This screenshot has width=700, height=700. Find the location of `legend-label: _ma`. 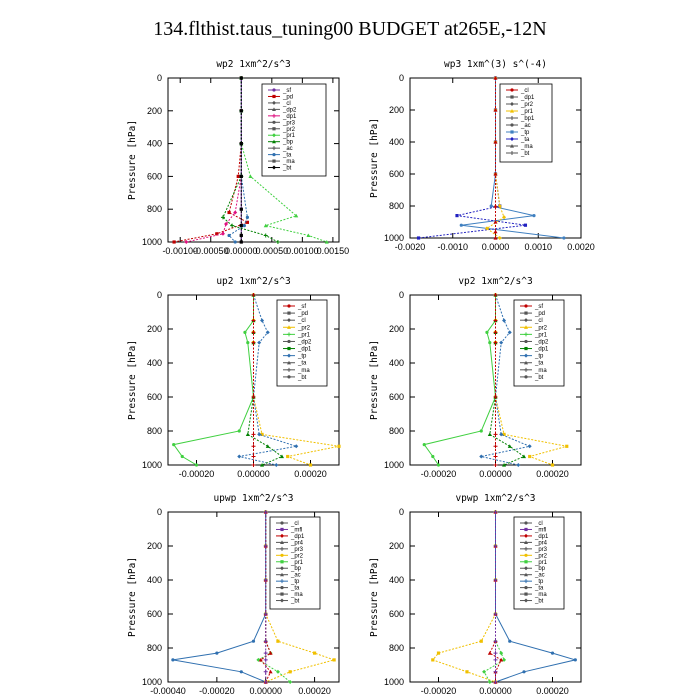

legend-label: _ma is located at coordinates (540, 595).